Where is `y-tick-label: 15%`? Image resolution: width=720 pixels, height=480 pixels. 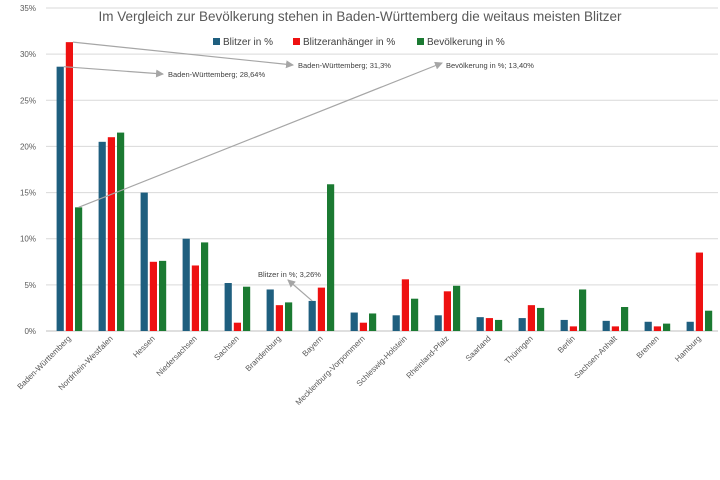 y-tick-label: 15% is located at coordinates (28, 193).